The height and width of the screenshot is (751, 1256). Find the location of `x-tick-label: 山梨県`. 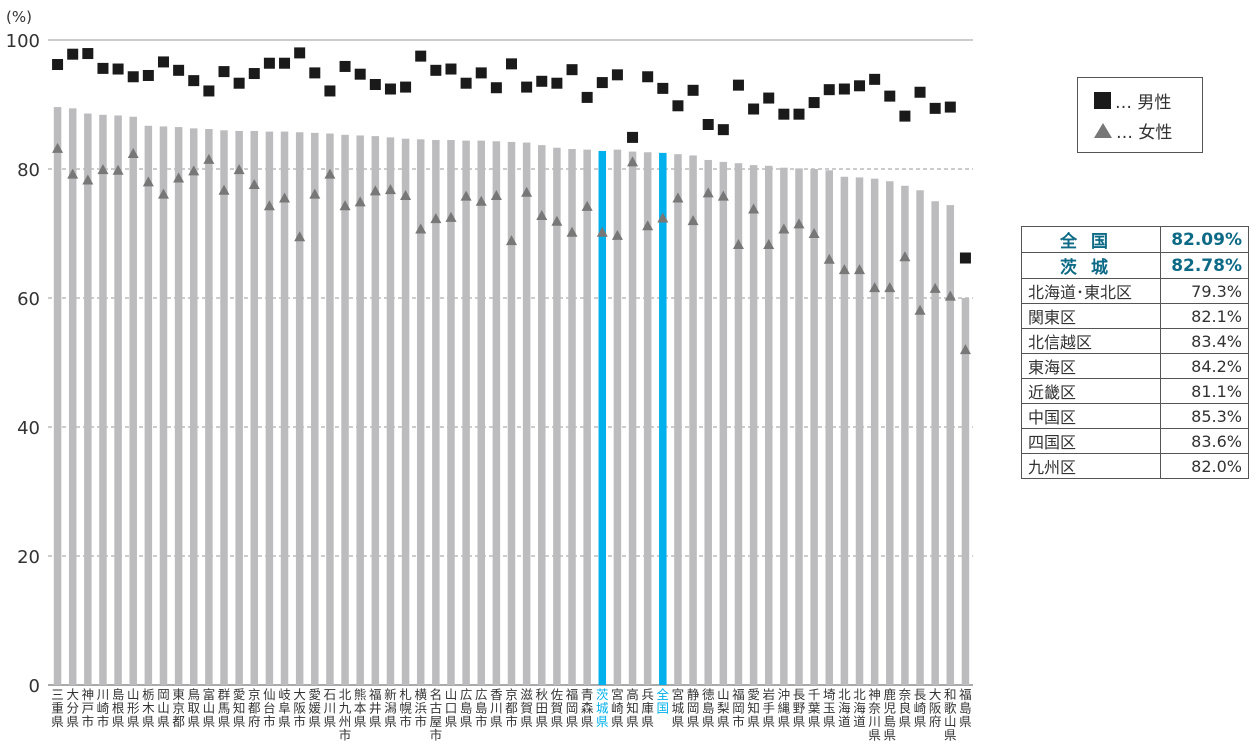

x-tick-label: 山梨県 is located at coordinates (723, 708).